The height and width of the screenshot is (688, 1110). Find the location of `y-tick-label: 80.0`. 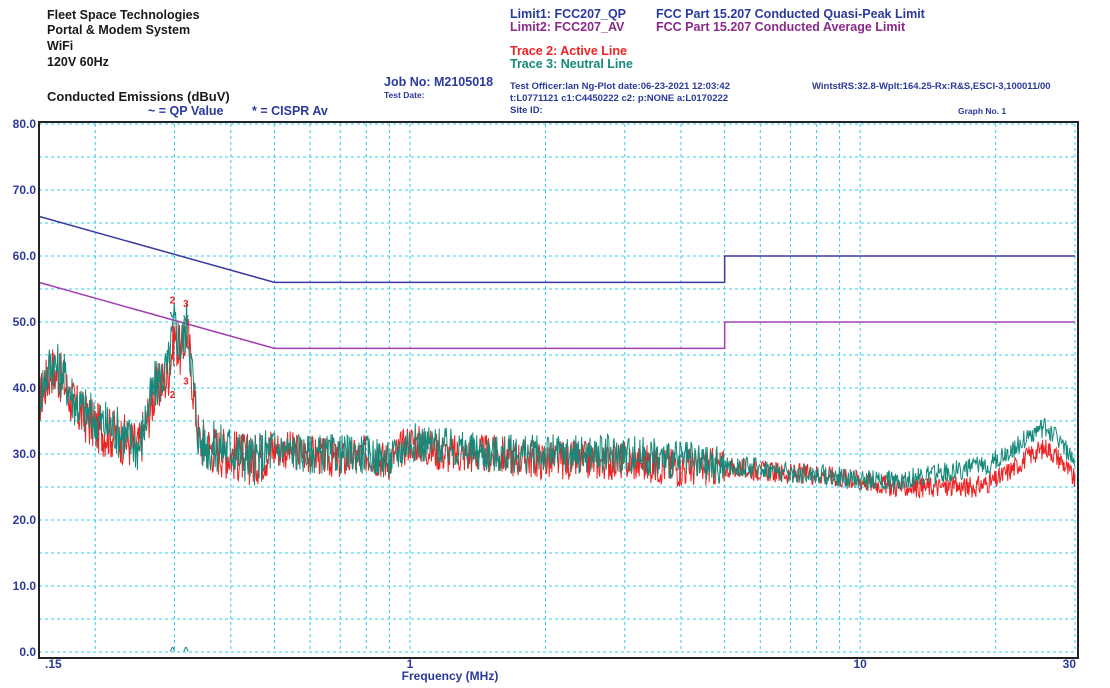

y-tick-label: 80.0 is located at coordinates (25, 124).